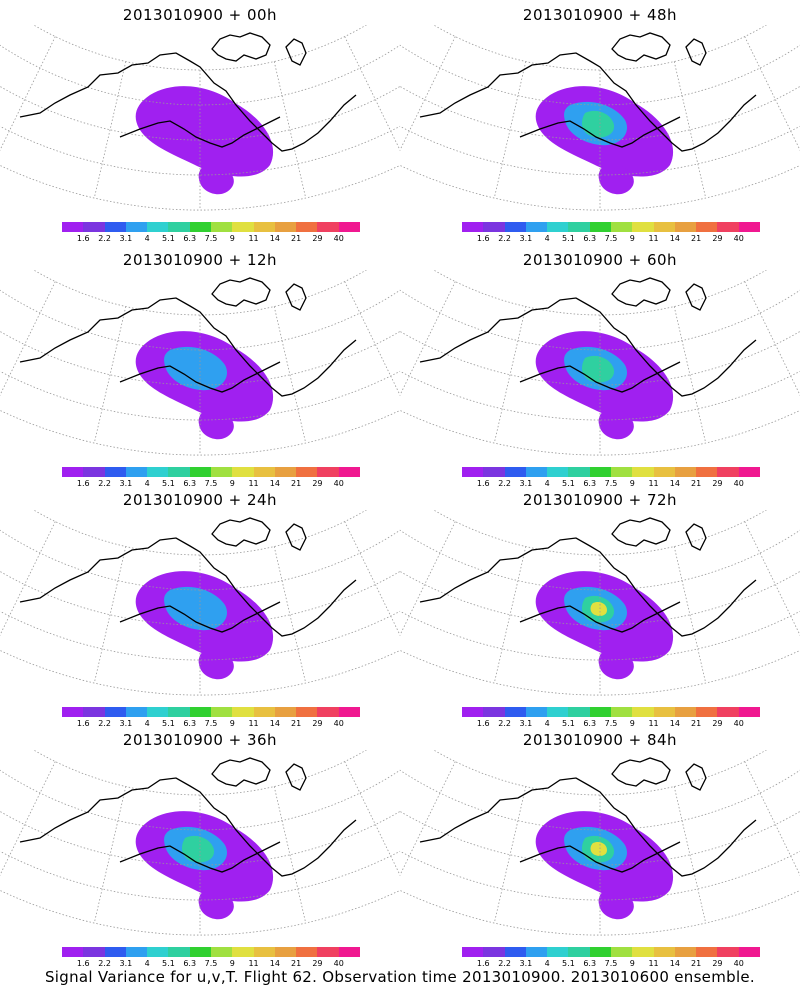  I want to click on colorbar-tick-label: 9, so click(232, 483).